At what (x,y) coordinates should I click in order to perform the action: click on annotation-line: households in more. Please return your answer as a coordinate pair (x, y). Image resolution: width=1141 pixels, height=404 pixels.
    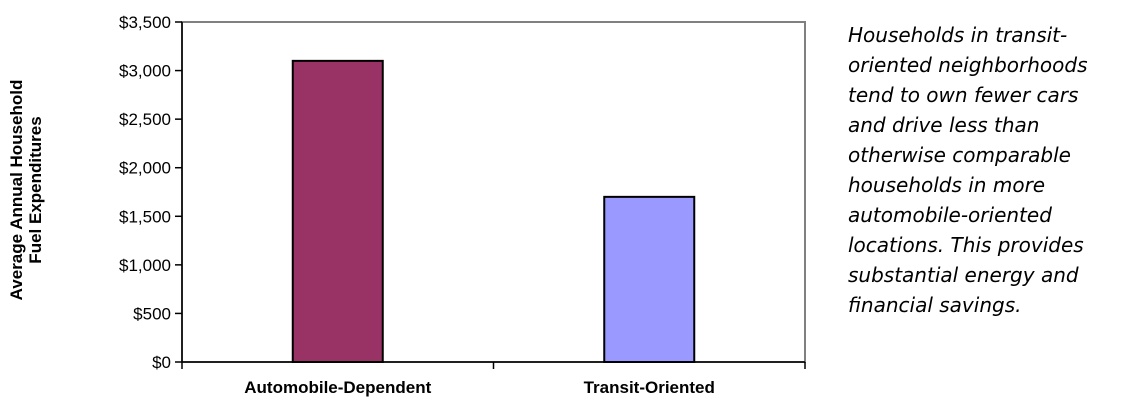
    Looking at the image, I should click on (947, 185).